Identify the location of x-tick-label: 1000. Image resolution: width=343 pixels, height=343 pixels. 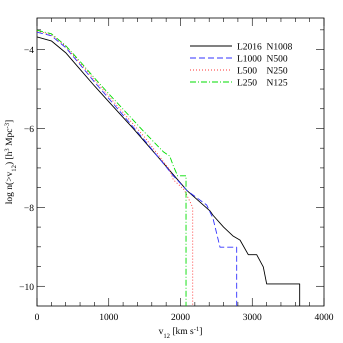
(108, 318).